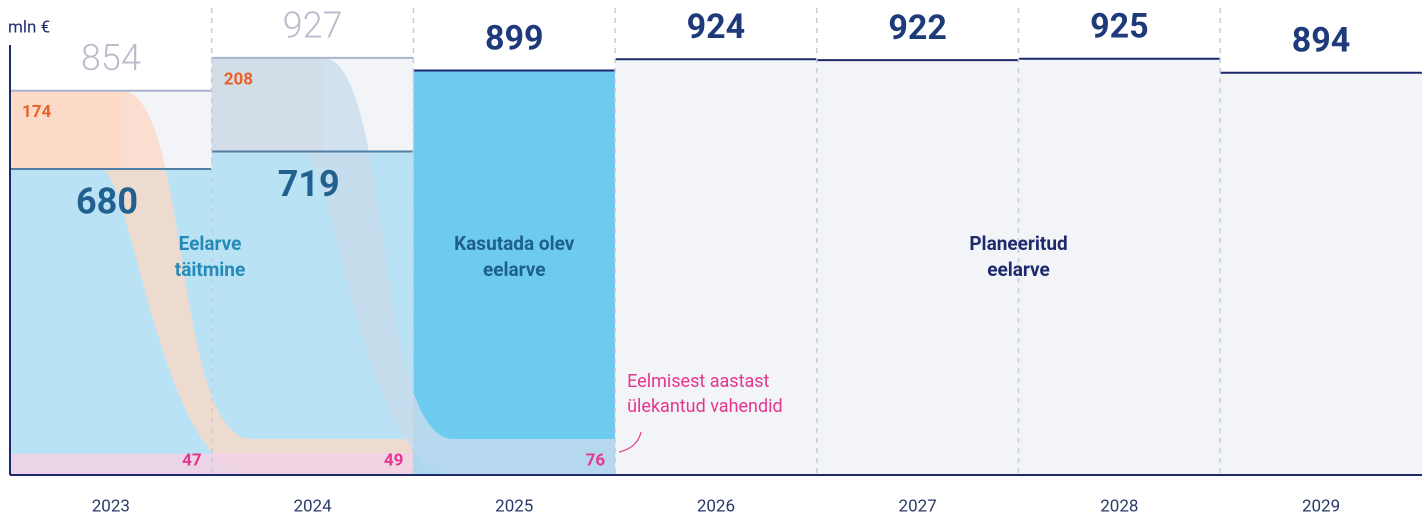 This screenshot has width=1426, height=517. What do you see at coordinates (111, 506) in the screenshot?
I see `x-tick-label: 2023` at bounding box center [111, 506].